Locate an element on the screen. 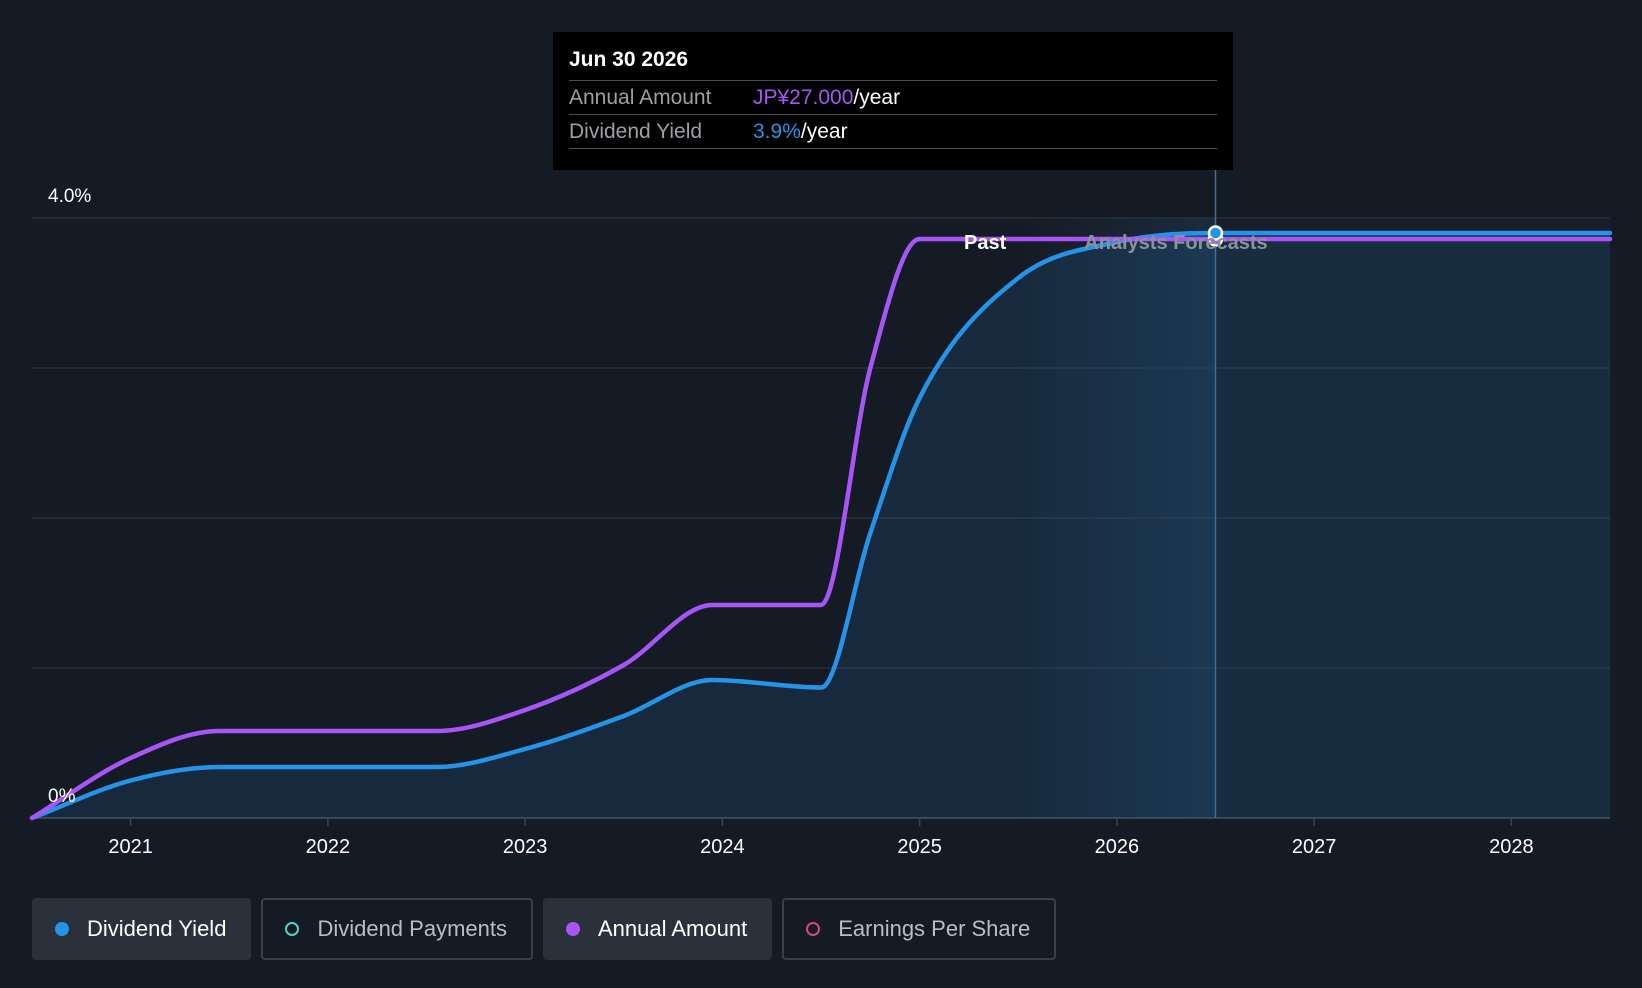  tooltip-date: Jun 30 2026 is located at coordinates (629, 59).